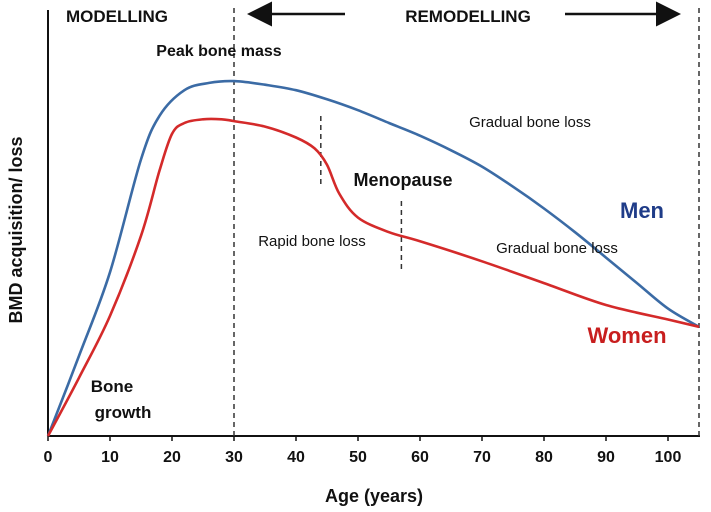 The width and height of the screenshot is (711, 512). Describe the element at coordinates (557, 248) in the screenshot. I see `gradual-bone-loss-women-label: Gradual bone loss` at that location.